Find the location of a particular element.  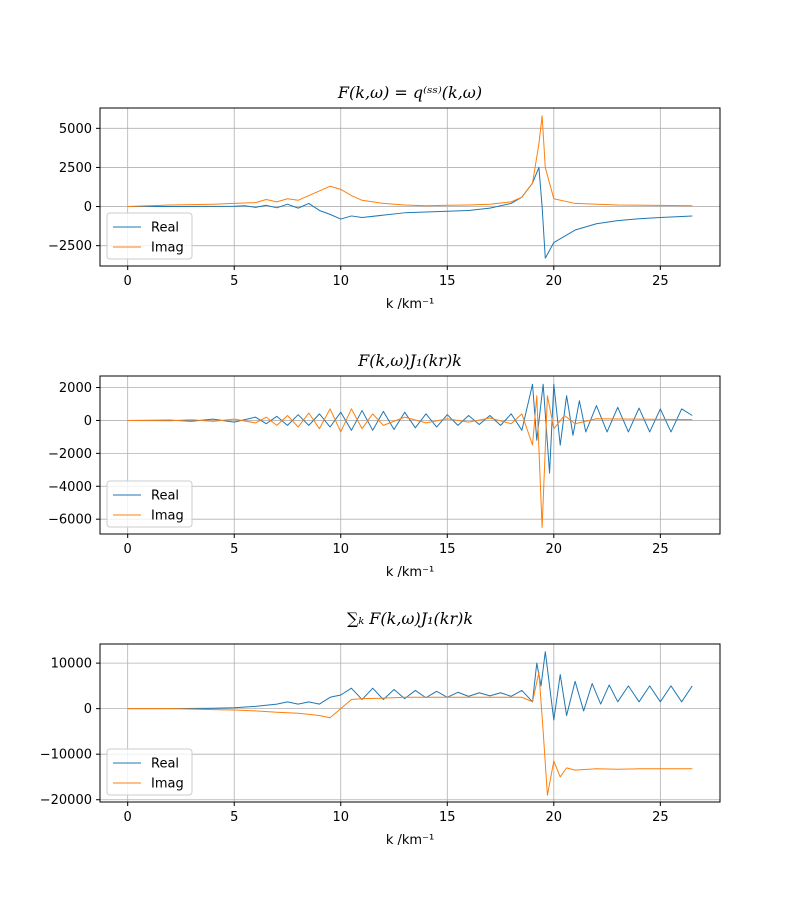

y-tick-label: −2000 is located at coordinates (70, 454).